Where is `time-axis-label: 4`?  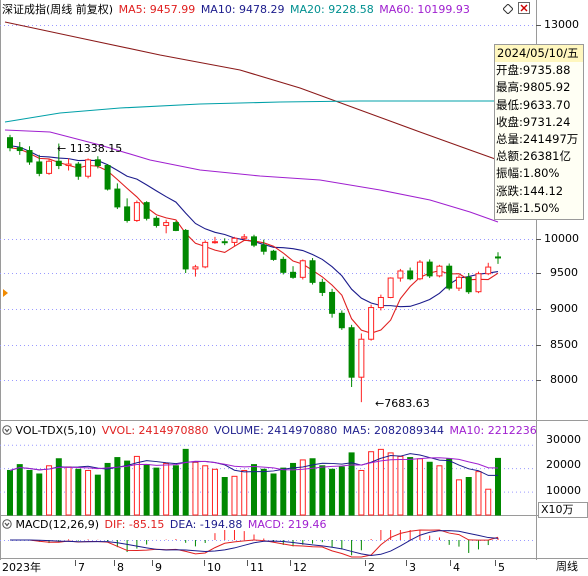 time-axis-label: 4 is located at coordinates (456, 567).